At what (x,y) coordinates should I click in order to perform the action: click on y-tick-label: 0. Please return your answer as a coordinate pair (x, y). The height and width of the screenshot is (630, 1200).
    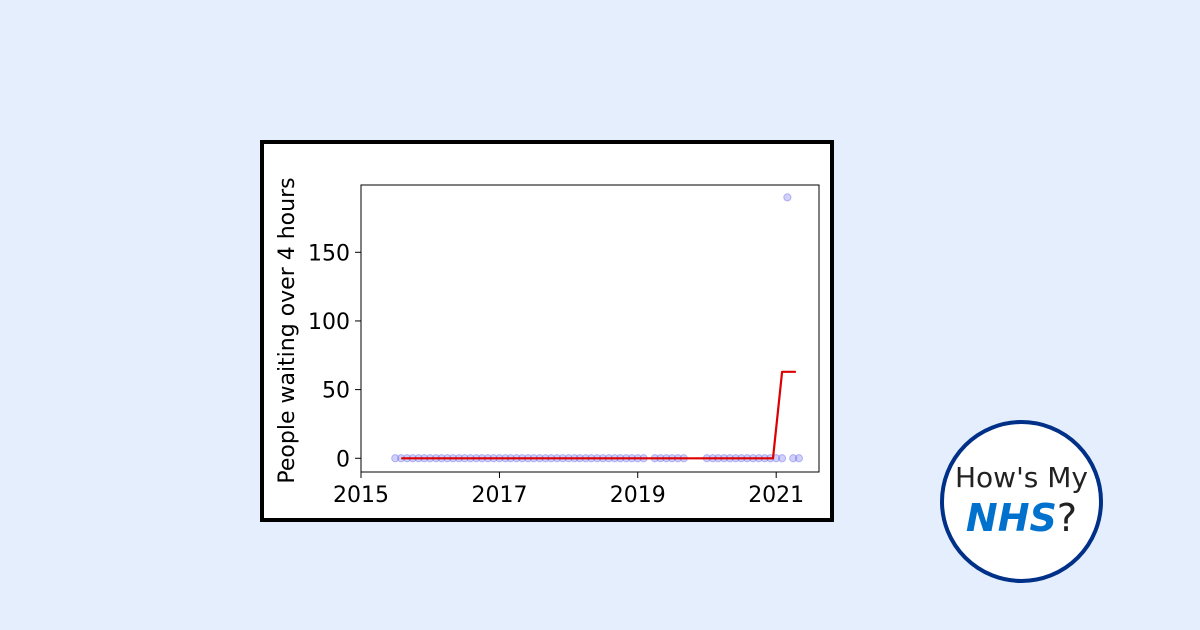
    Looking at the image, I should click on (343, 459).